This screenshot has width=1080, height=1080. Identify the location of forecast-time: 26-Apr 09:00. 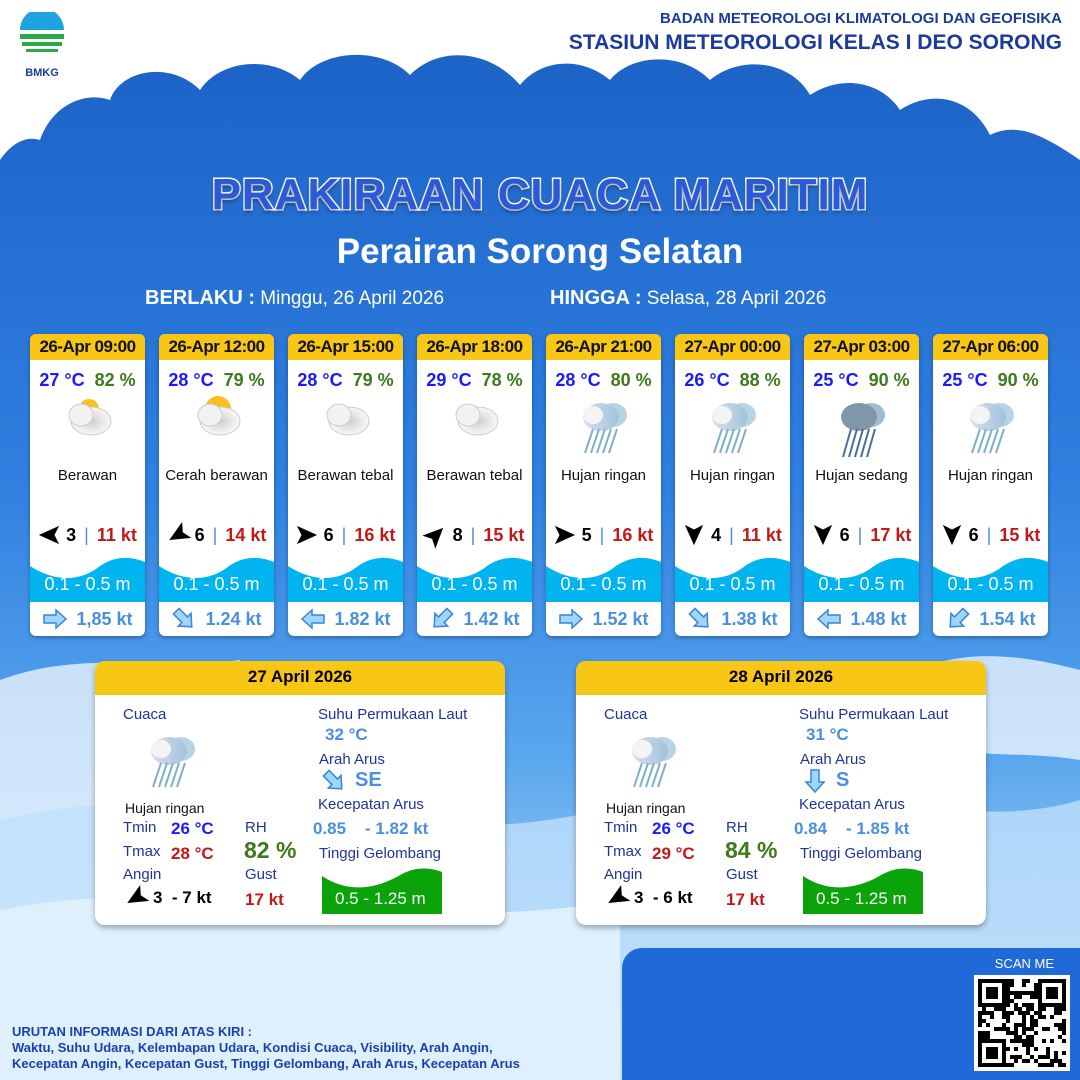
(87, 347).